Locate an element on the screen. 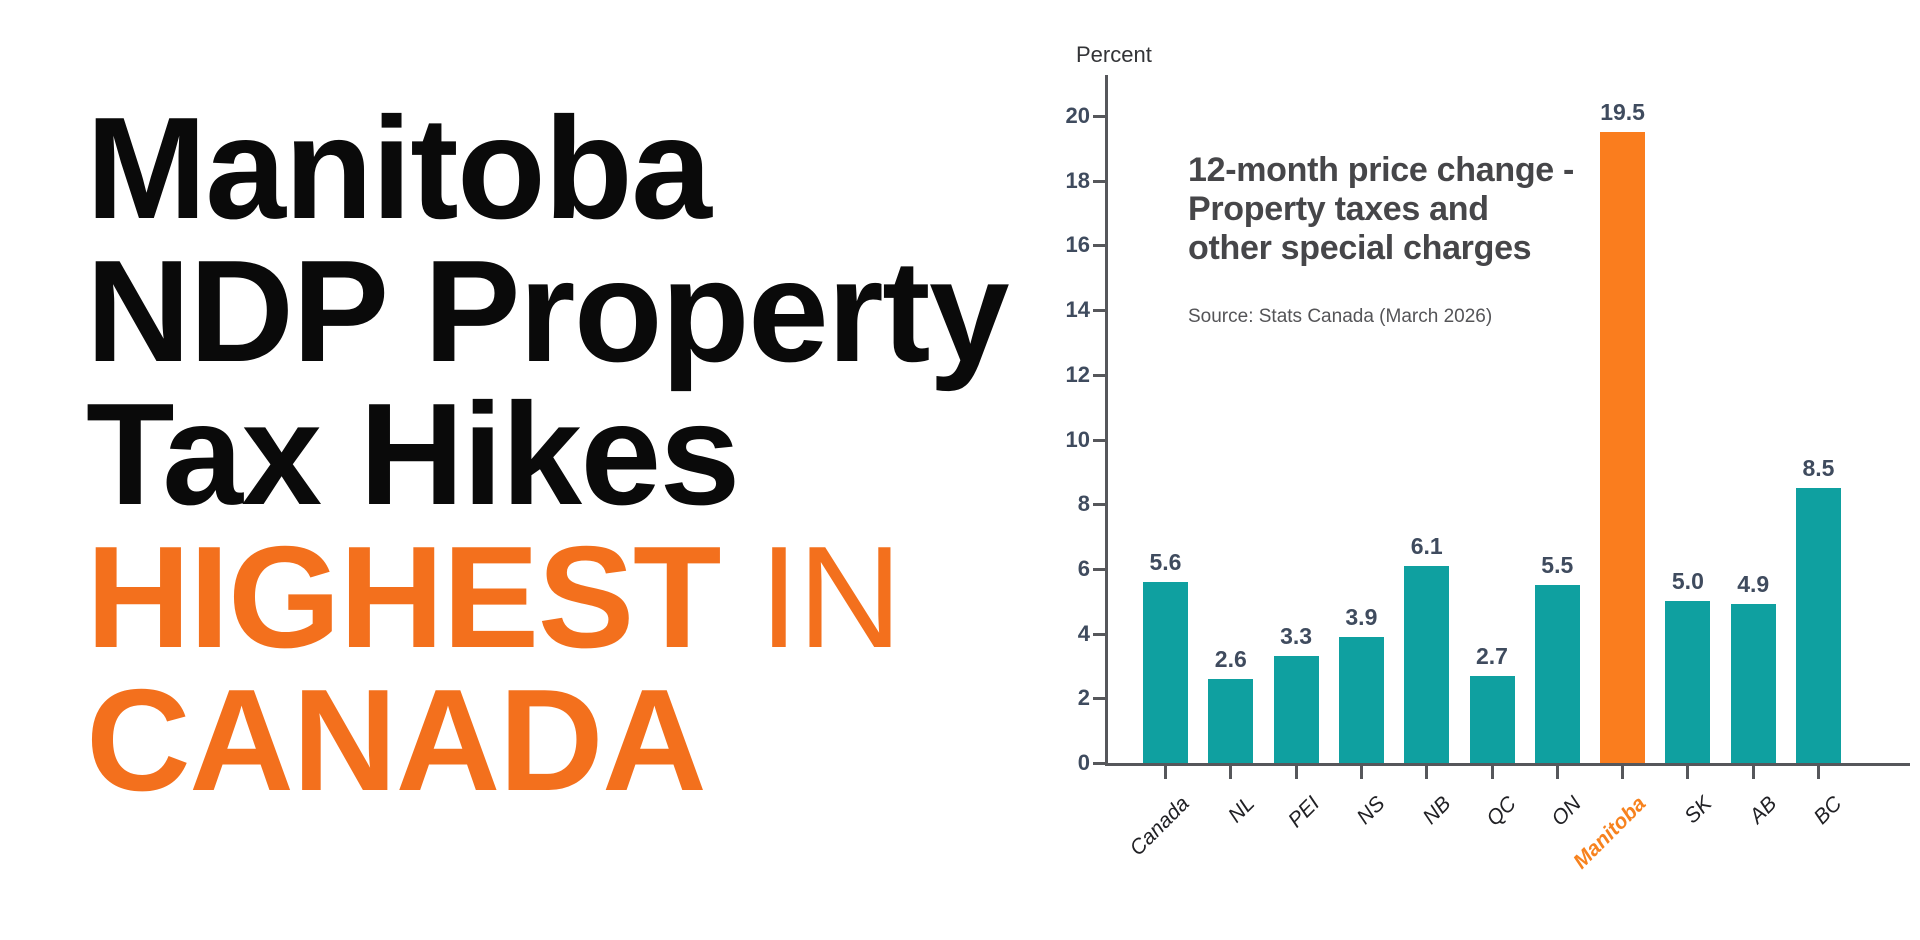 The image size is (1920, 940). bar-nb is located at coordinates (1427, 664).